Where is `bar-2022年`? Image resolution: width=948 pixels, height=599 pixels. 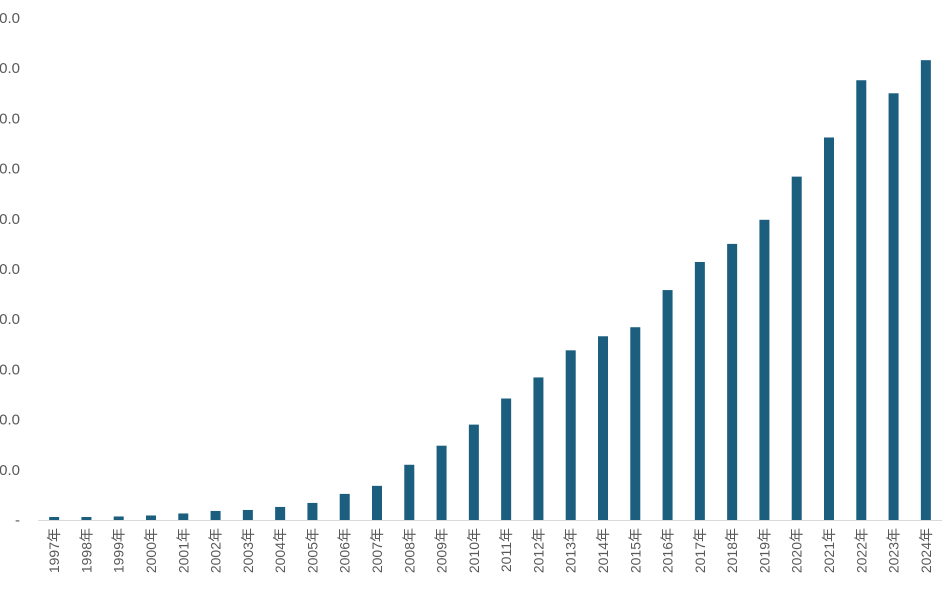
bar-2022年 is located at coordinates (861, 300).